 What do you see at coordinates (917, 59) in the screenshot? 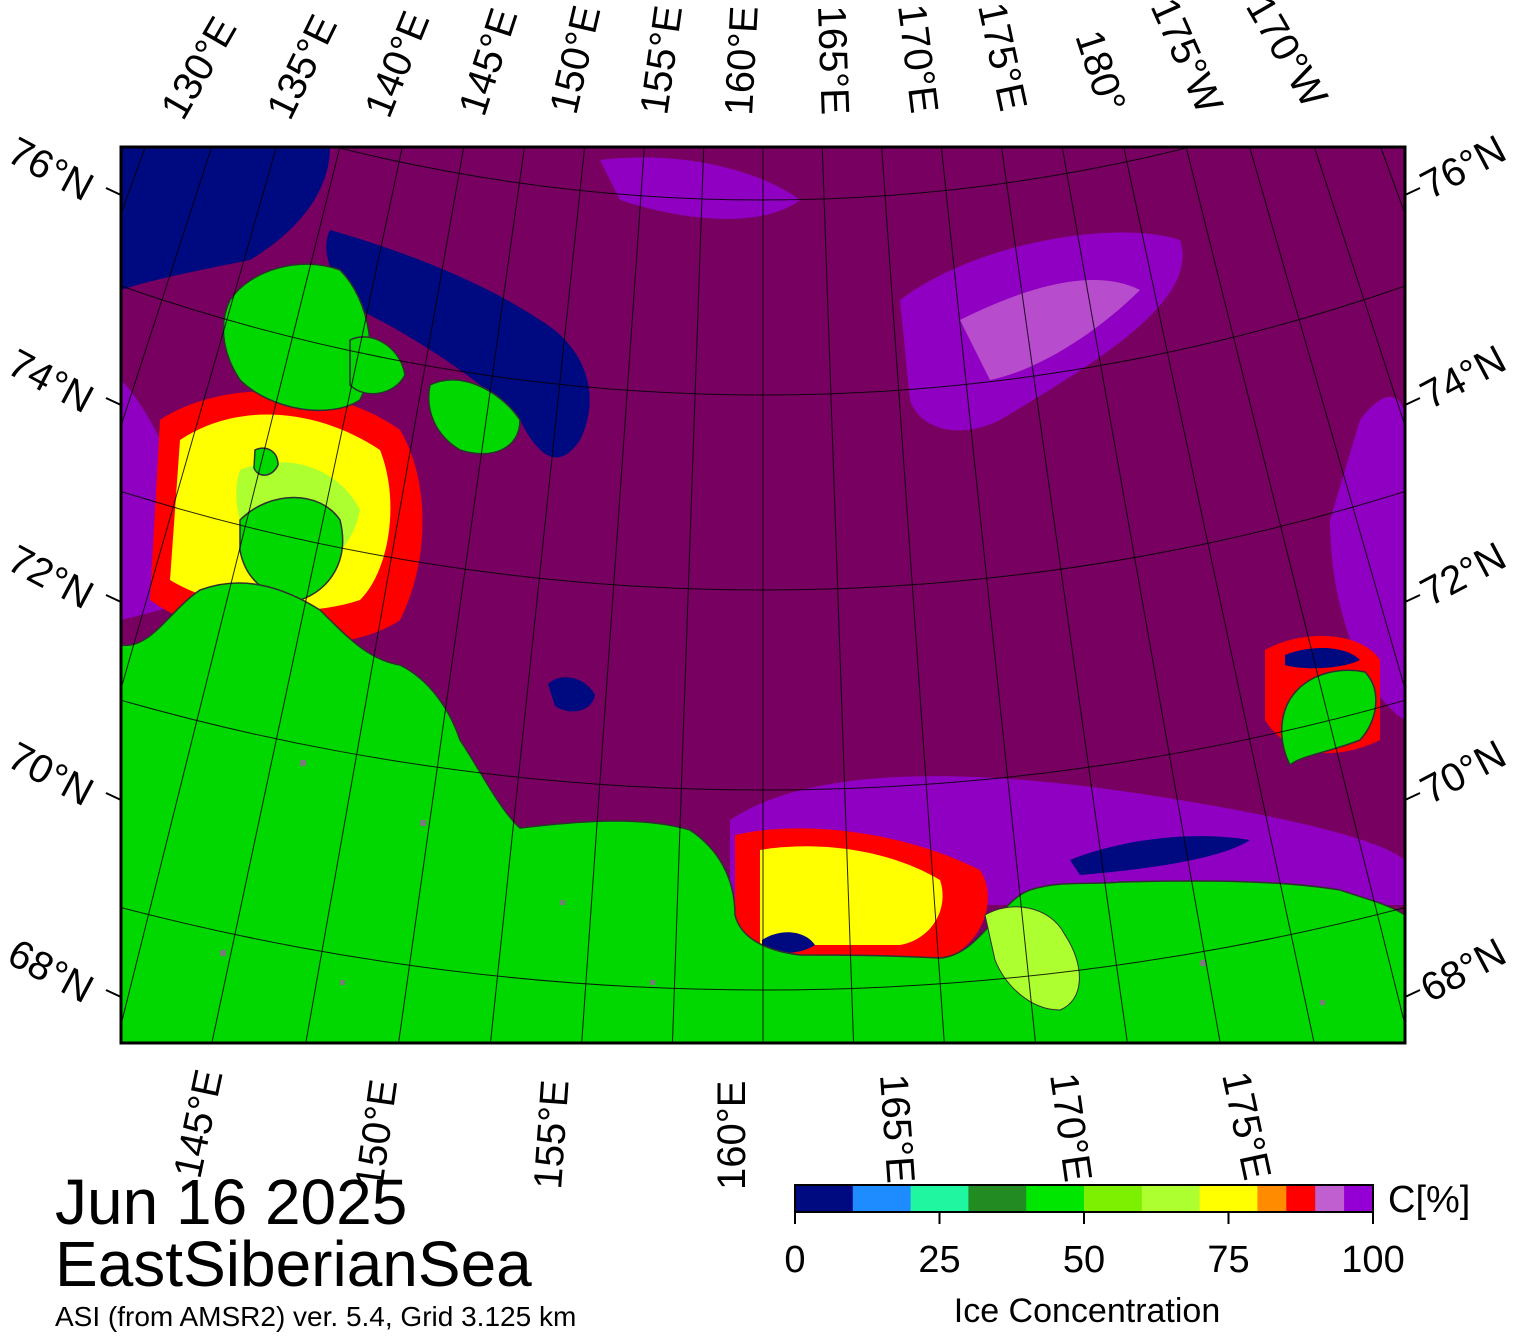
I see `lon-label-top: 170°E` at bounding box center [917, 59].